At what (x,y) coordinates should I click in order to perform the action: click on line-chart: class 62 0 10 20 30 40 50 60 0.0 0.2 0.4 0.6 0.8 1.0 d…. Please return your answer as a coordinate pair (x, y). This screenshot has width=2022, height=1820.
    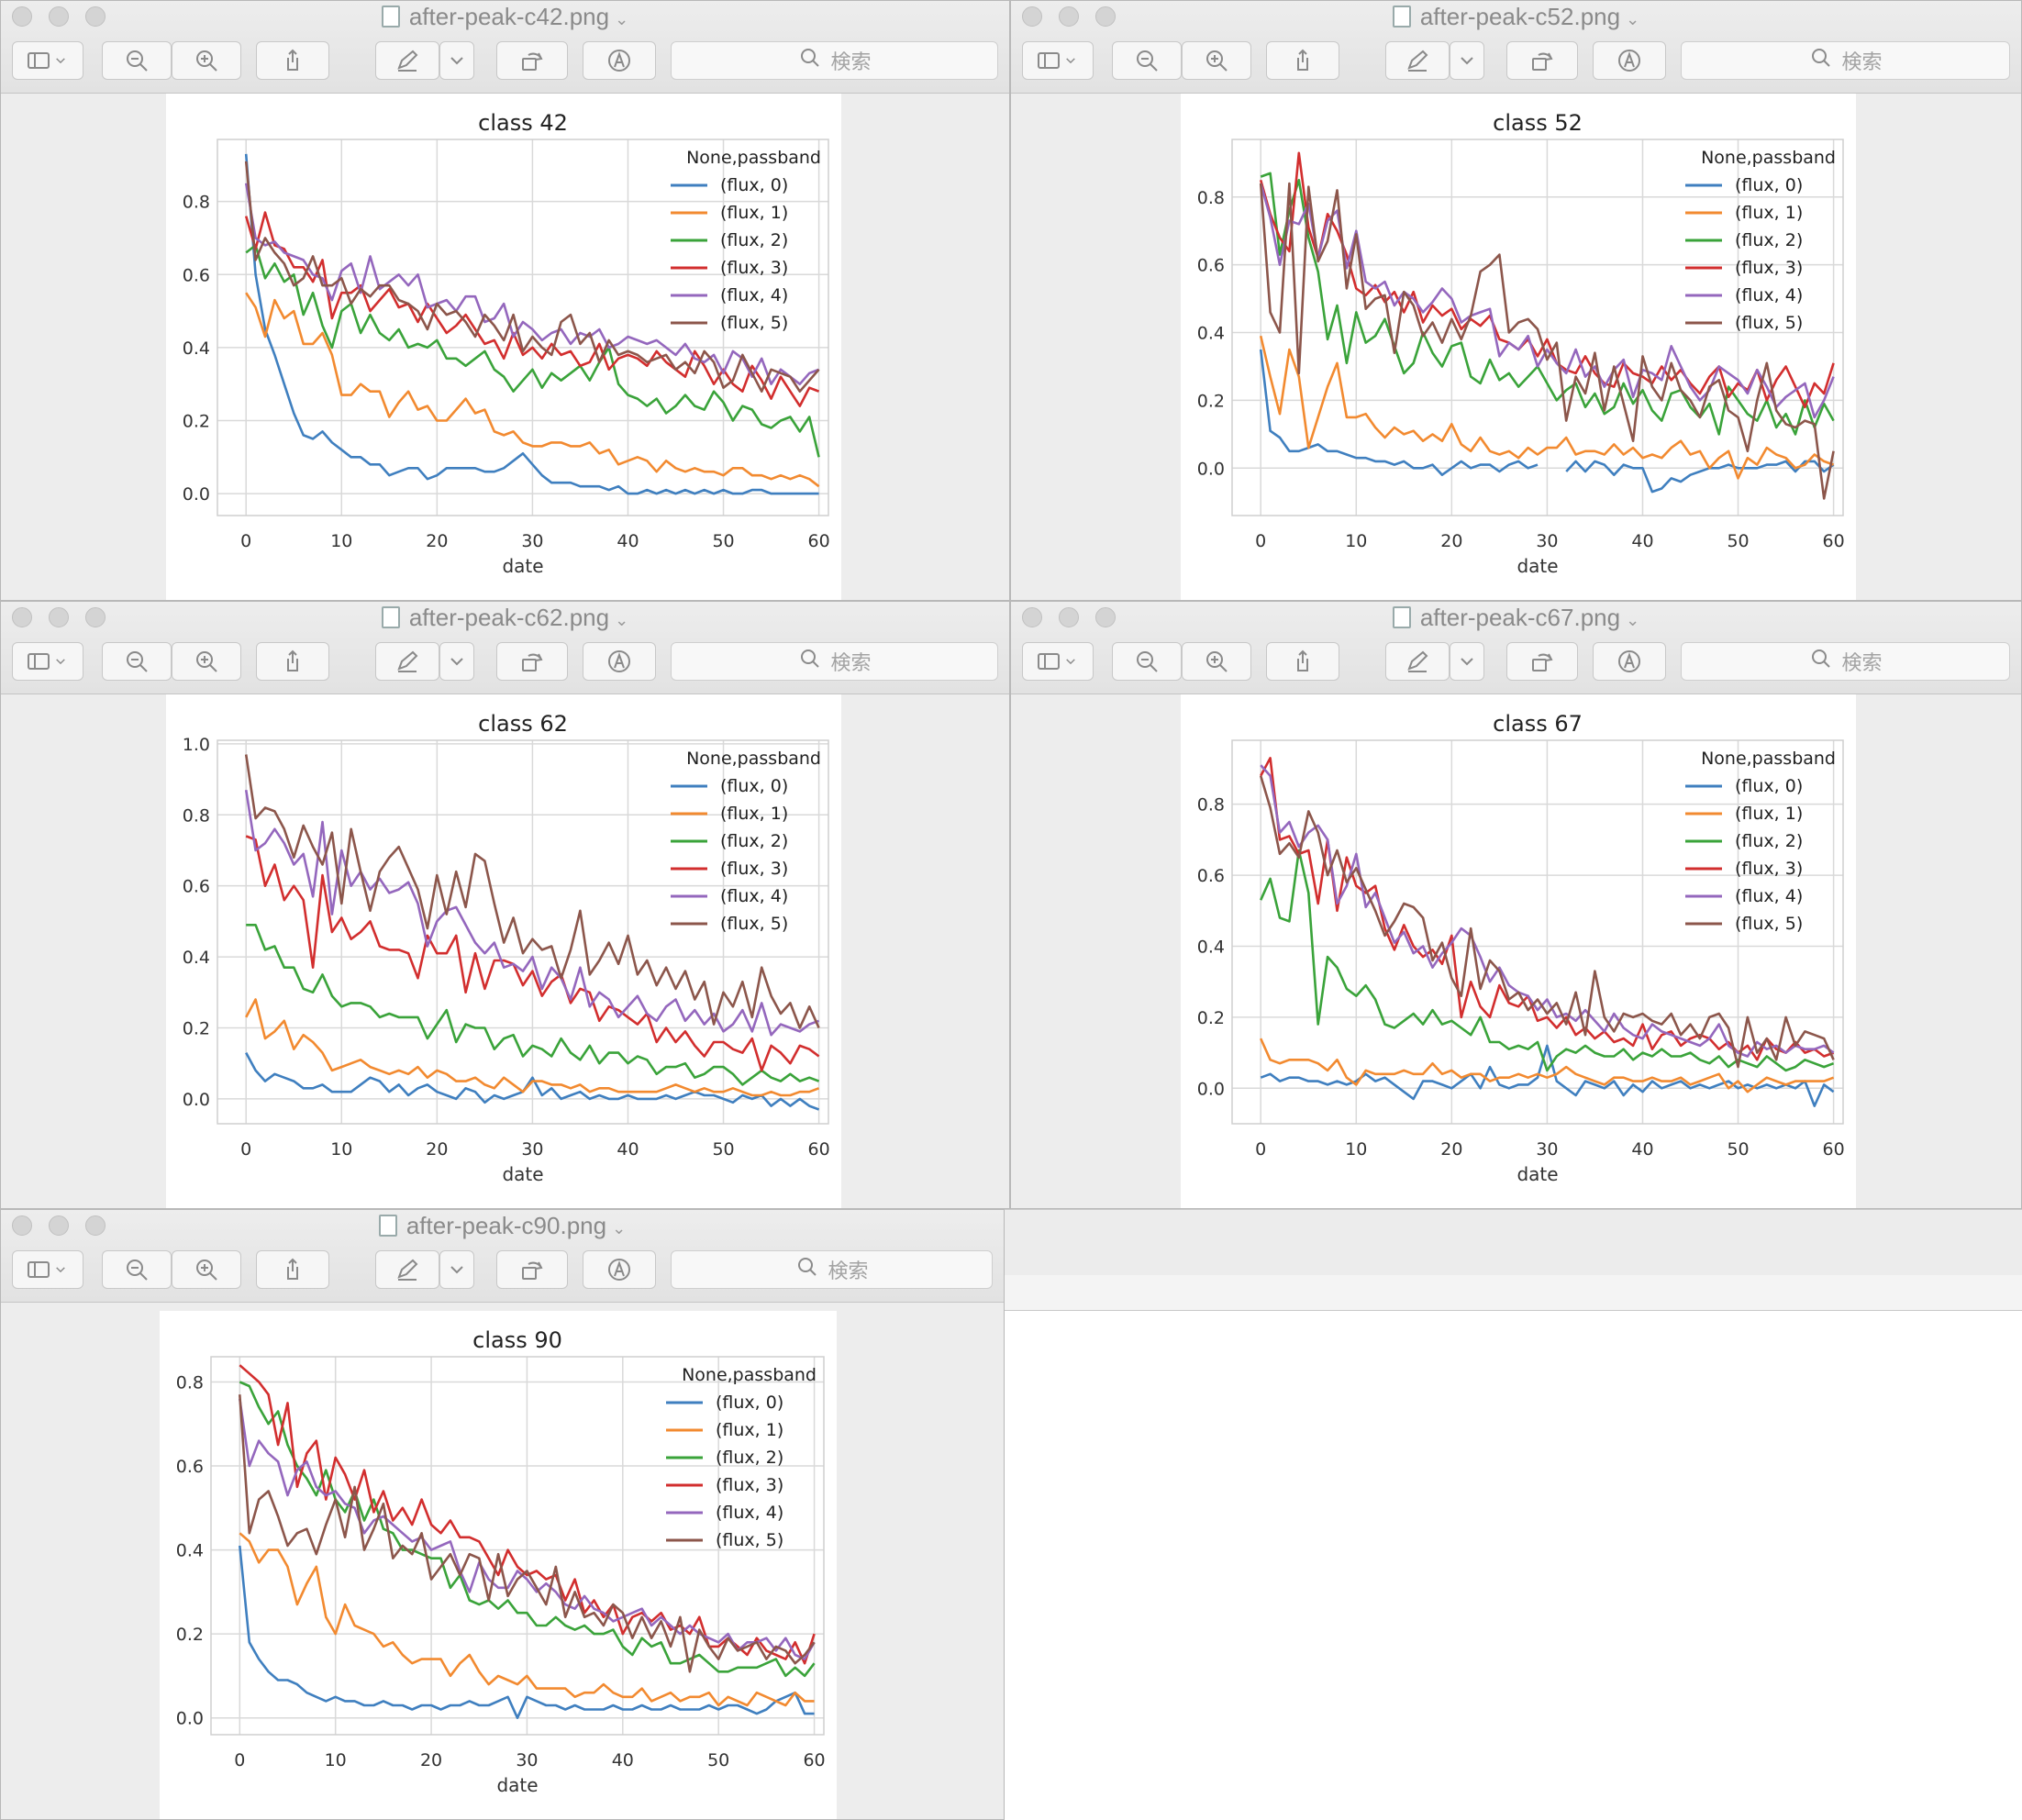
    Looking at the image, I should click on (506, 948).